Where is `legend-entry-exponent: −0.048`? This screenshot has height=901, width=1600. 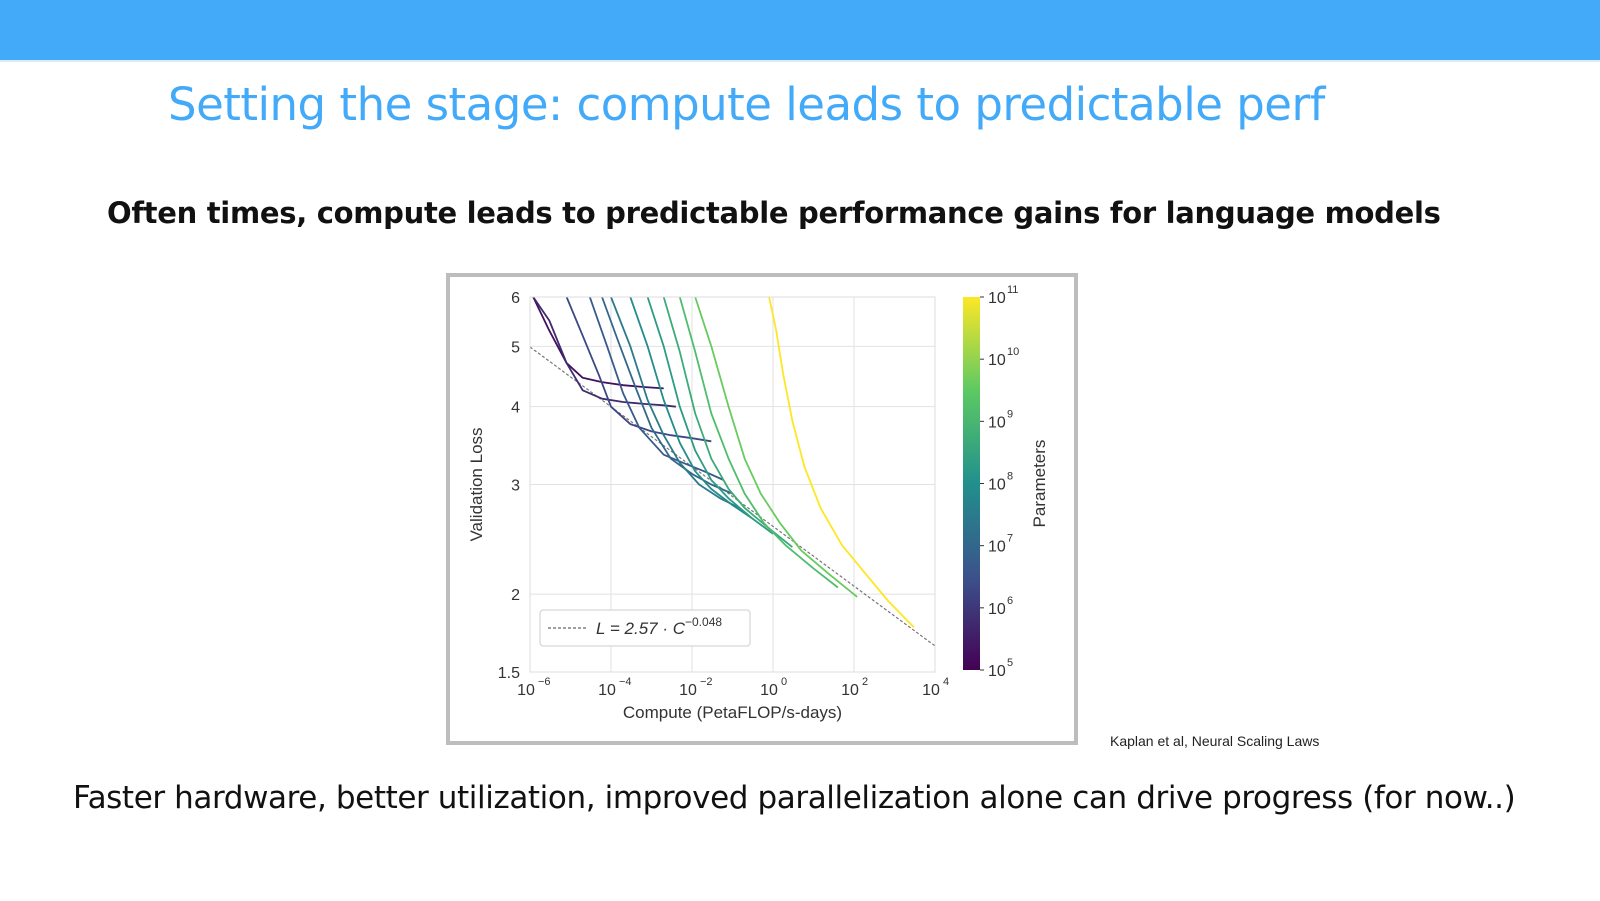
legend-entry-exponent: −0.048 is located at coordinates (703, 622).